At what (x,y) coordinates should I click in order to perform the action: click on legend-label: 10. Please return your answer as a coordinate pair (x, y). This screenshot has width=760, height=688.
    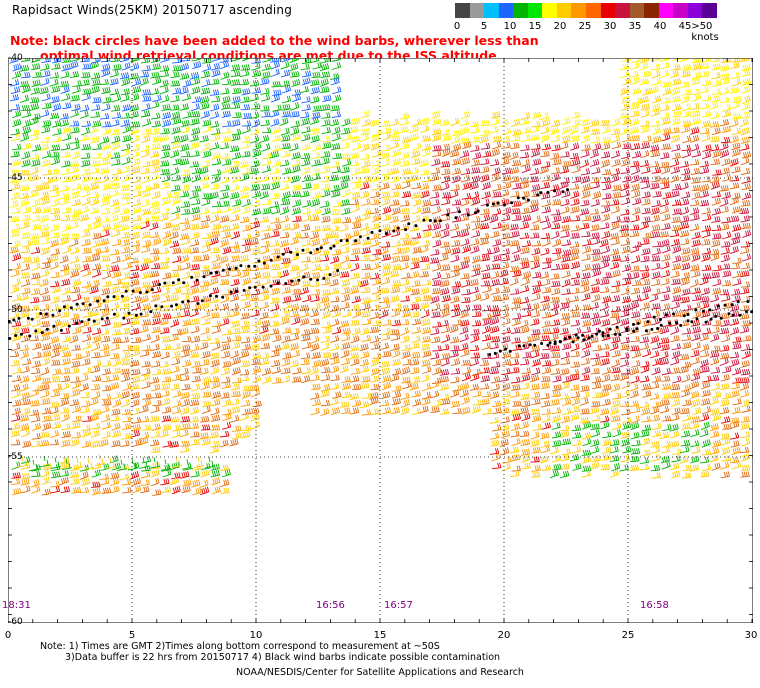
    Looking at the image, I should click on (510, 26).